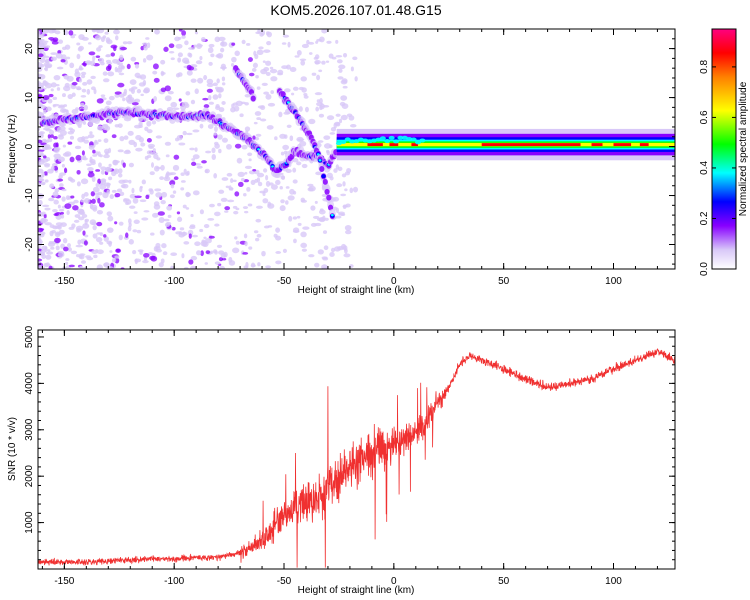 This screenshot has height=600, width=750. I want to click on y-tick-label: -20, so click(29, 244).